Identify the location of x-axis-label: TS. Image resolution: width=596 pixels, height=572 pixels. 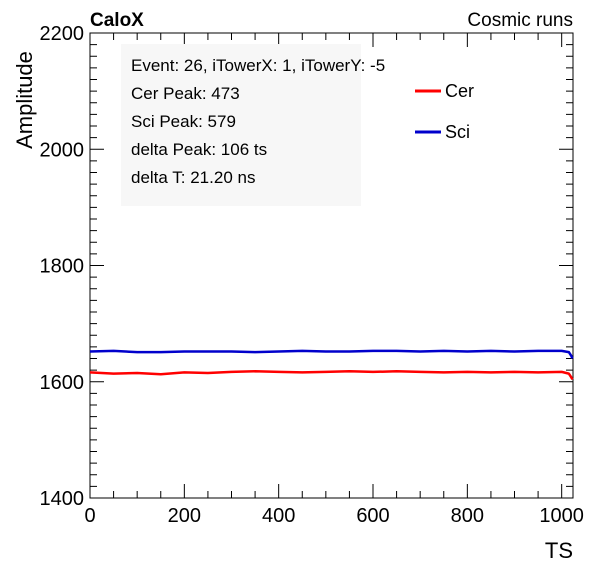
(559, 550).